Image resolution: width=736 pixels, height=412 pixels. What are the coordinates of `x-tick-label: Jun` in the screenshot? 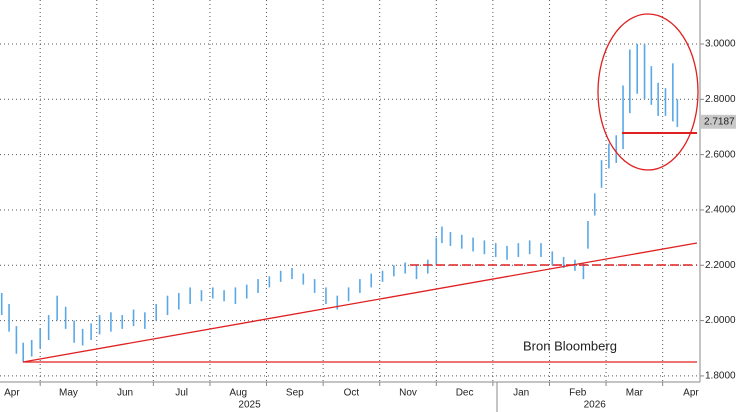 It's located at (125, 393).